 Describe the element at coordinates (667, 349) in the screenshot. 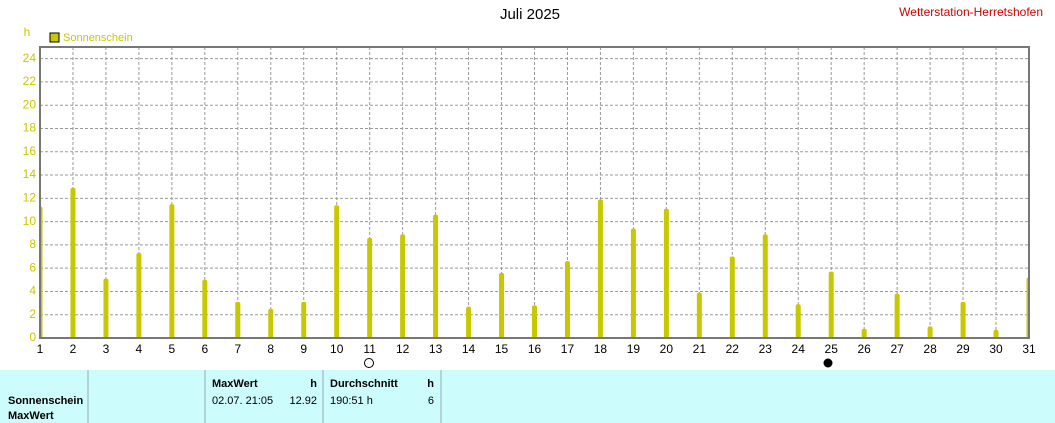

I see `x-tick-label: 20` at that location.